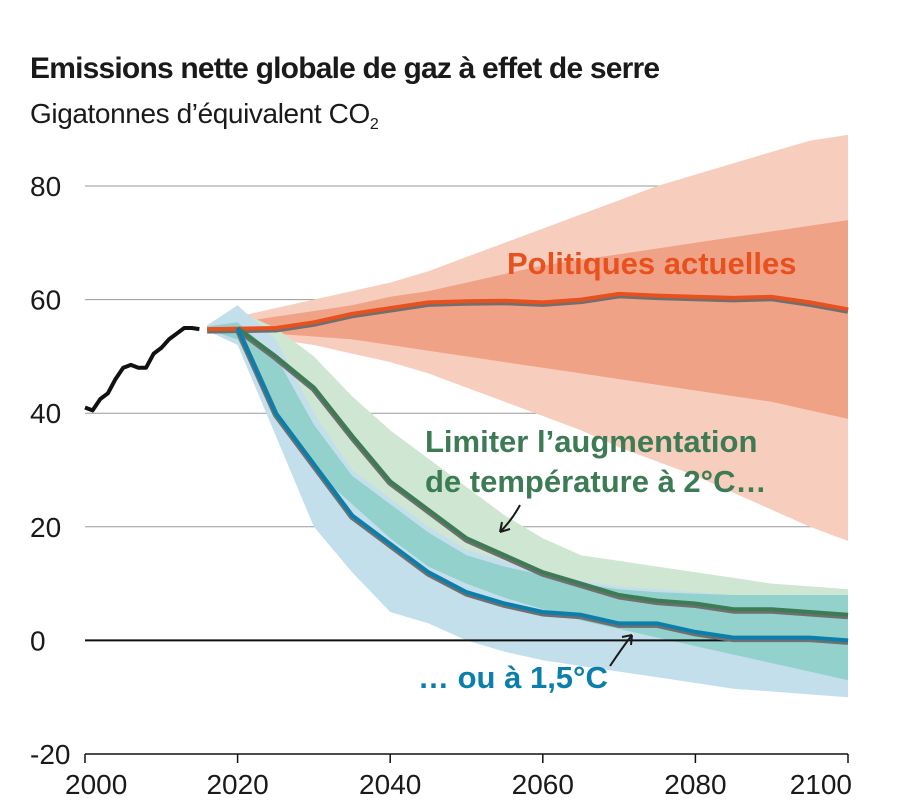 The width and height of the screenshot is (914, 800). What do you see at coordinates (200, 113) in the screenshot?
I see `subtitle-text: Gigatonnes d’équivalent CO` at bounding box center [200, 113].